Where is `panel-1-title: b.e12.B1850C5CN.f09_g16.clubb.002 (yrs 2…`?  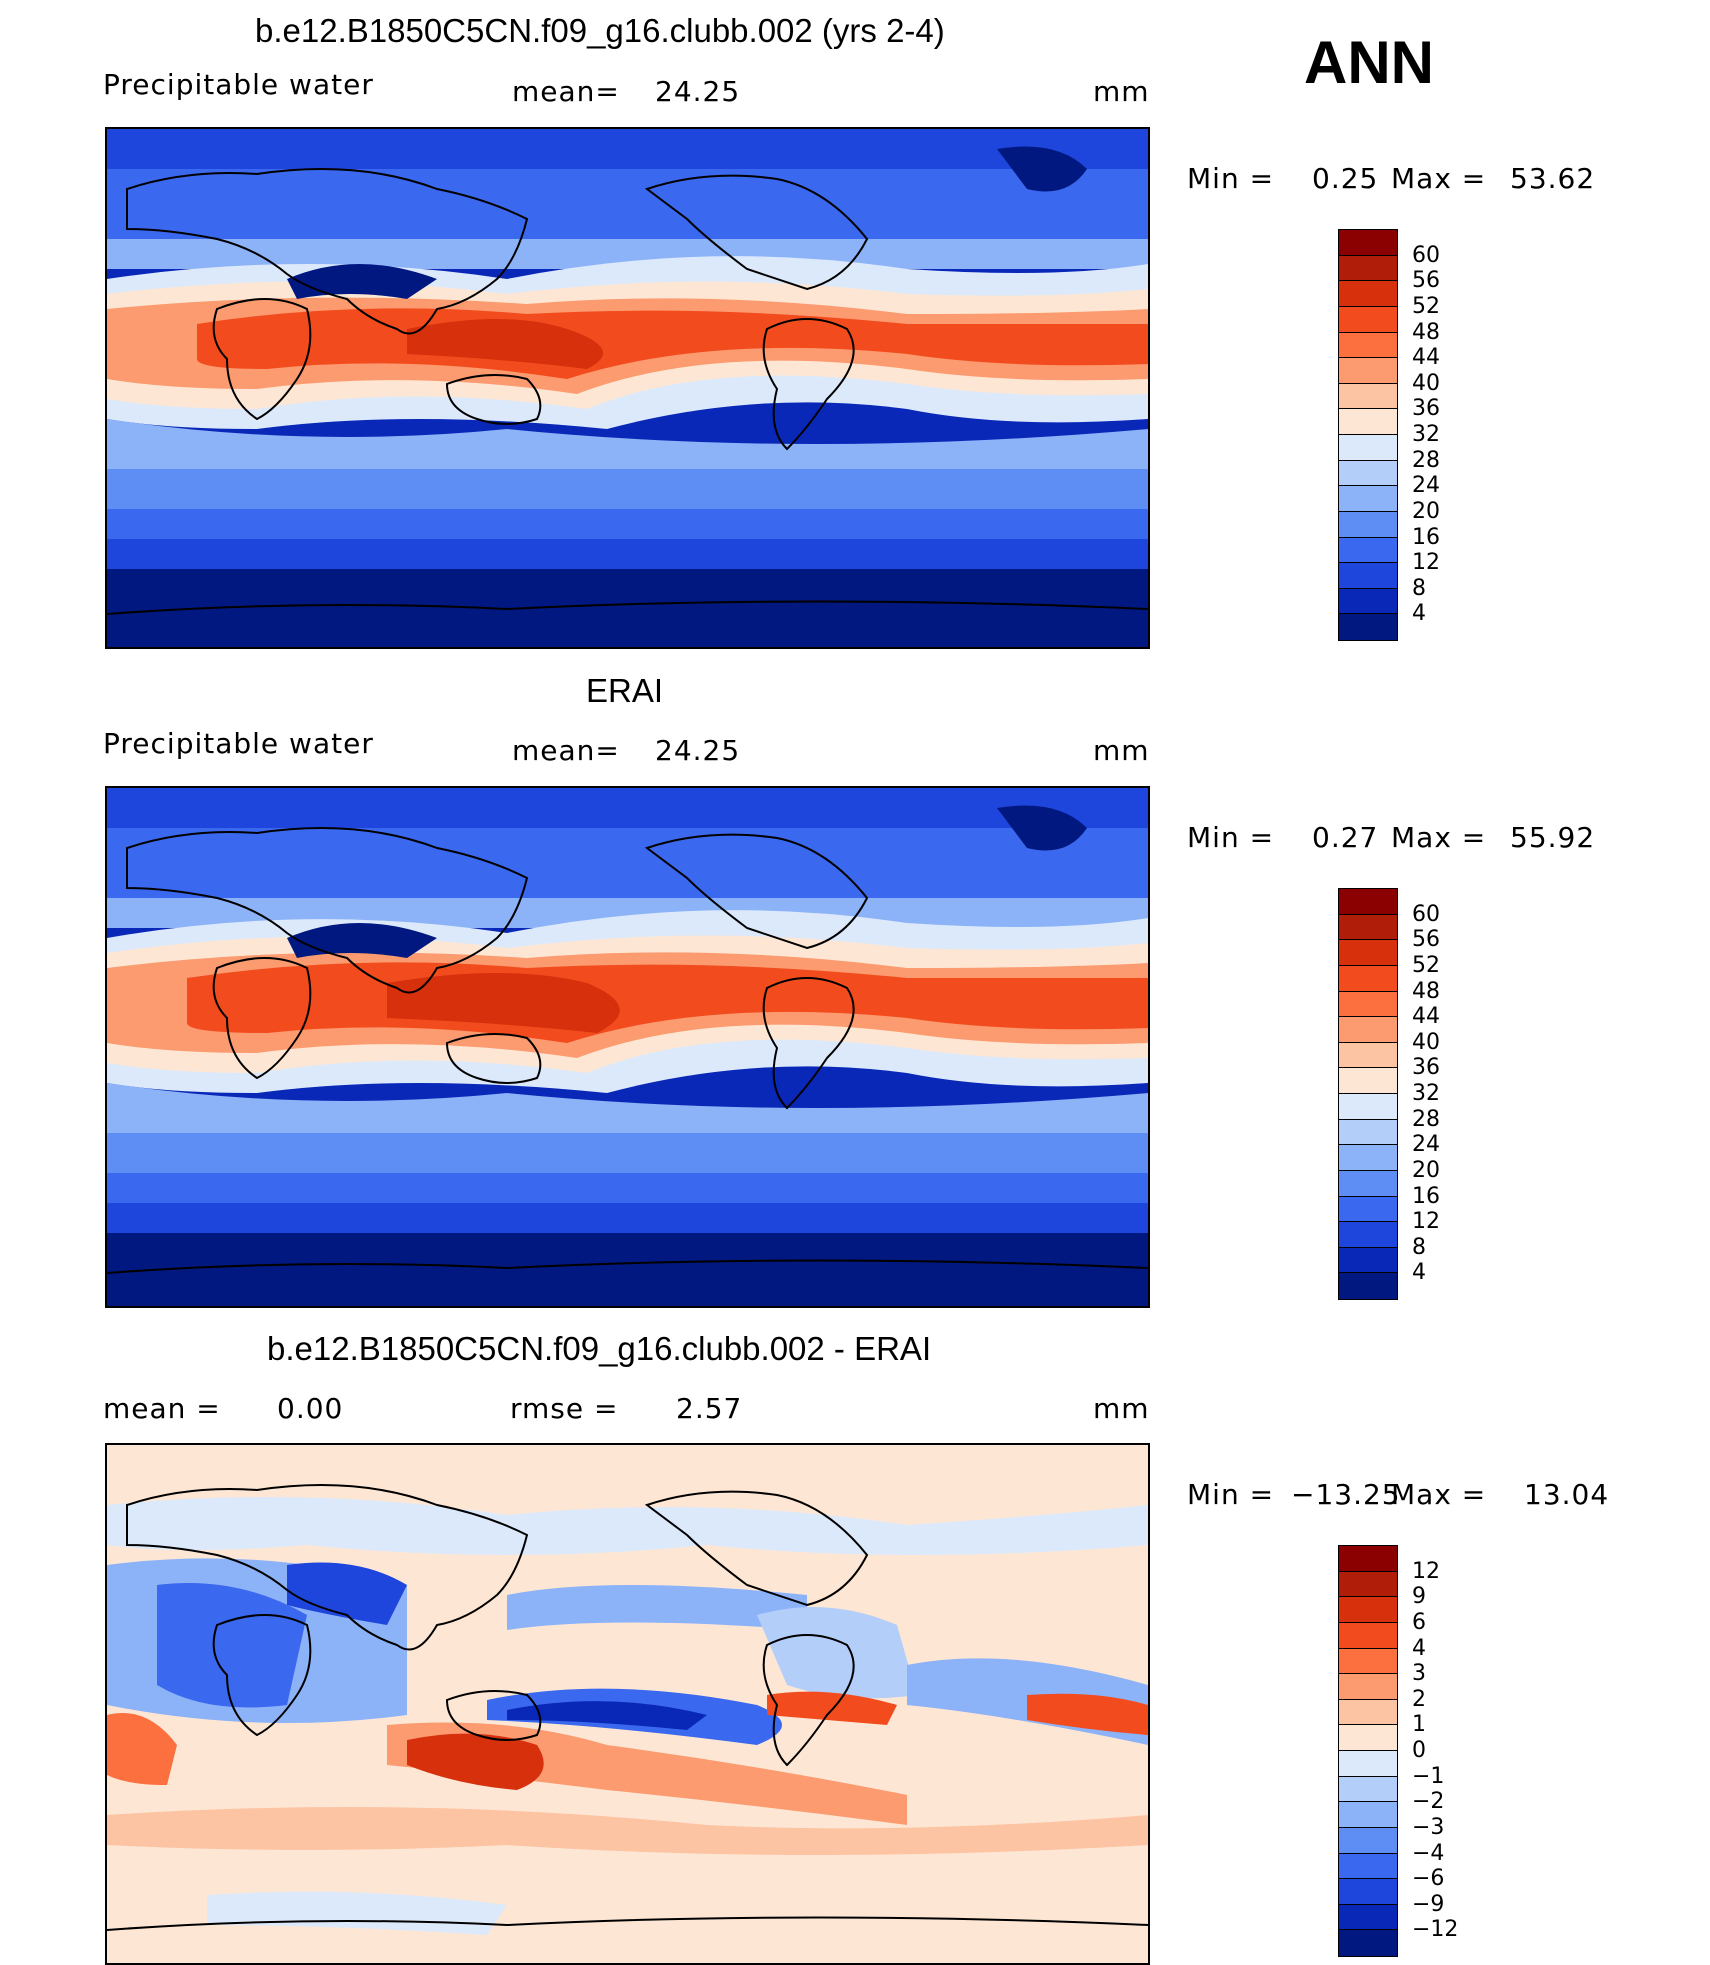
panel-1-title: b.e12.B1850C5CN.f09_g16.clubb.002 (yrs 2… is located at coordinates (600, 30).